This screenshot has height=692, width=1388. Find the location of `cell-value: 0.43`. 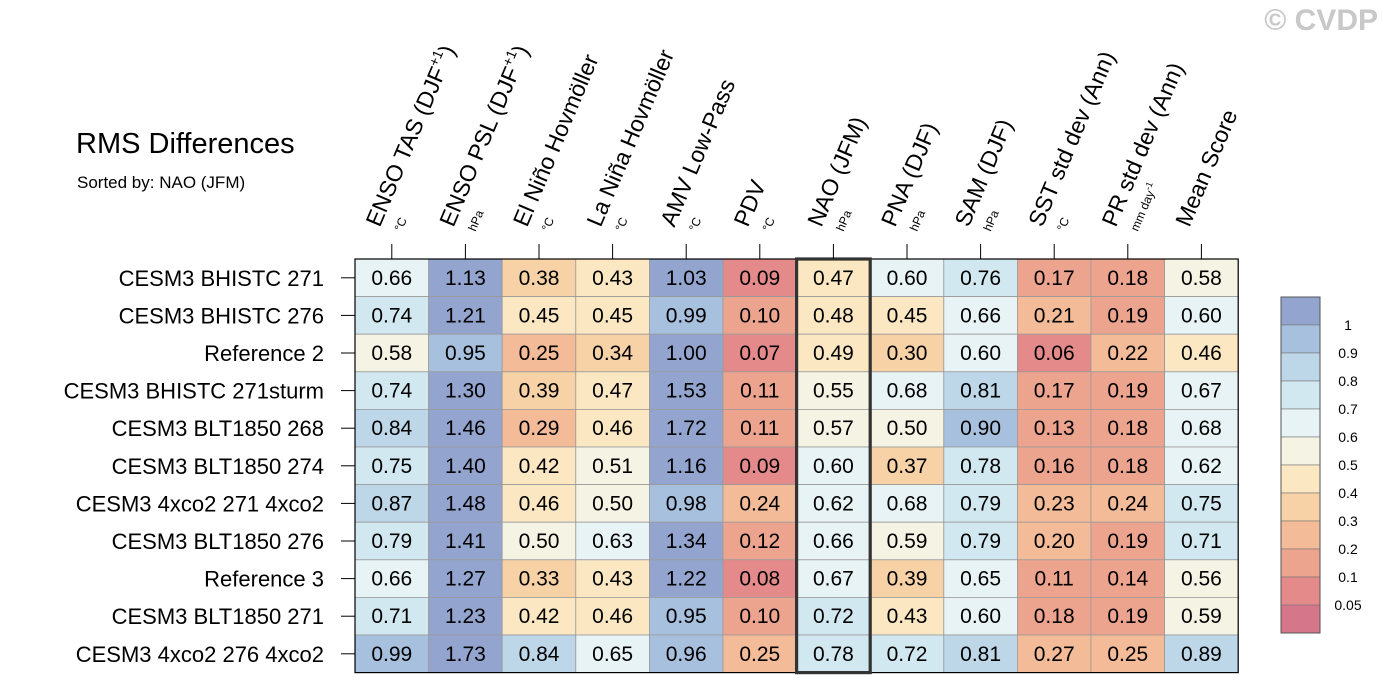

cell-value: 0.43 is located at coordinates (612, 579).